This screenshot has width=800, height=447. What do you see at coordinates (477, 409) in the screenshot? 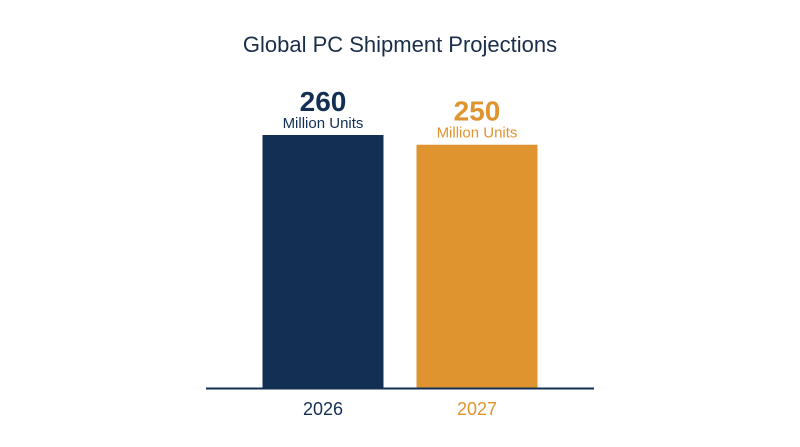
I see `x-tick-label-2027: 2027` at bounding box center [477, 409].